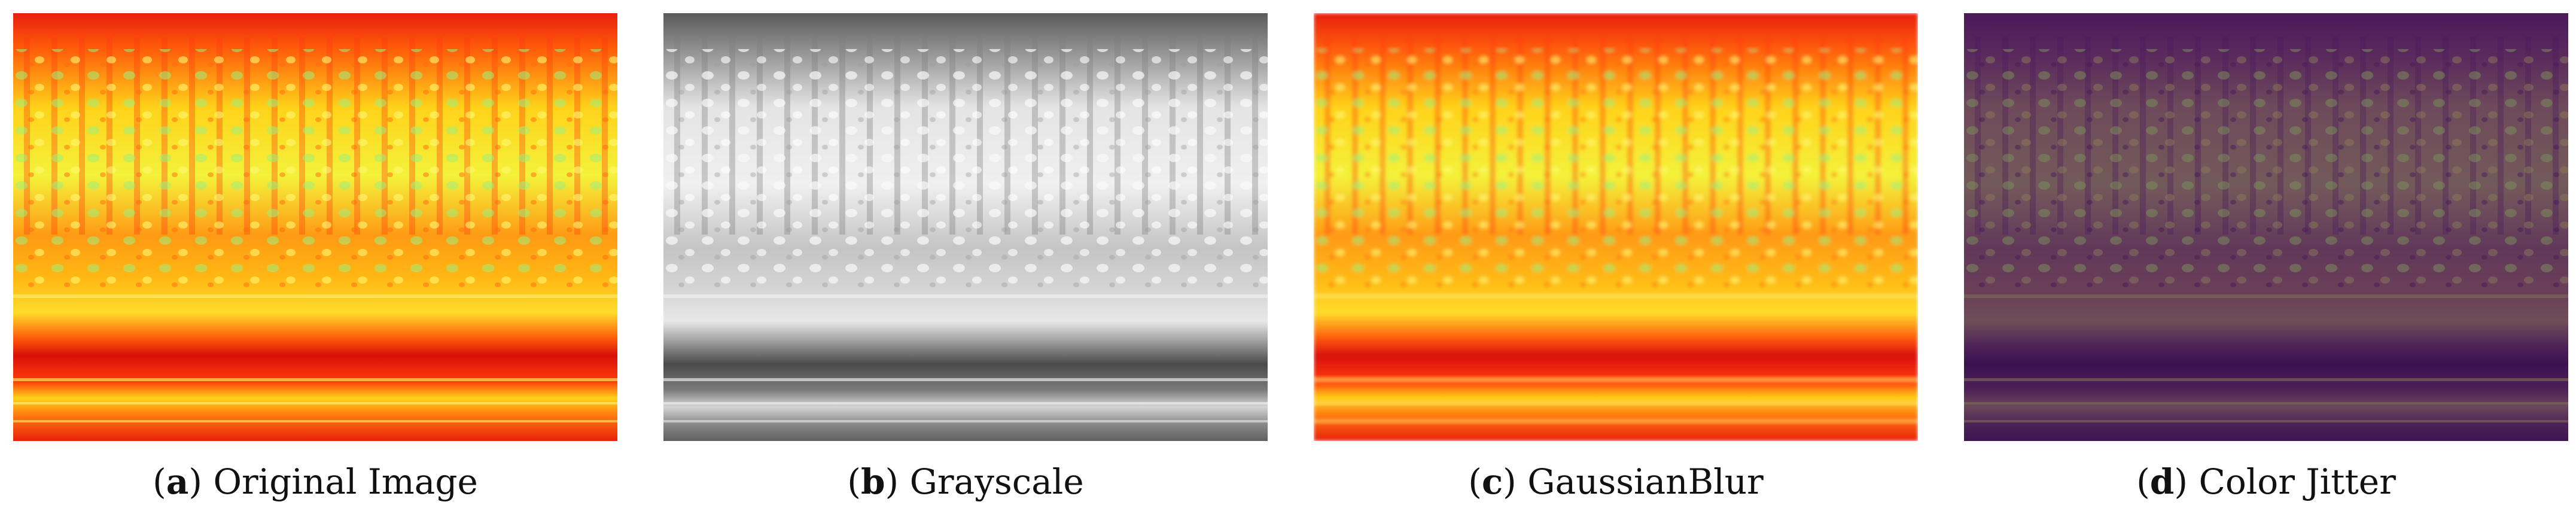 The width and height of the screenshot is (2576, 514). Describe the element at coordinates (872, 482) in the screenshot. I see `caption-letter: b` at that location.